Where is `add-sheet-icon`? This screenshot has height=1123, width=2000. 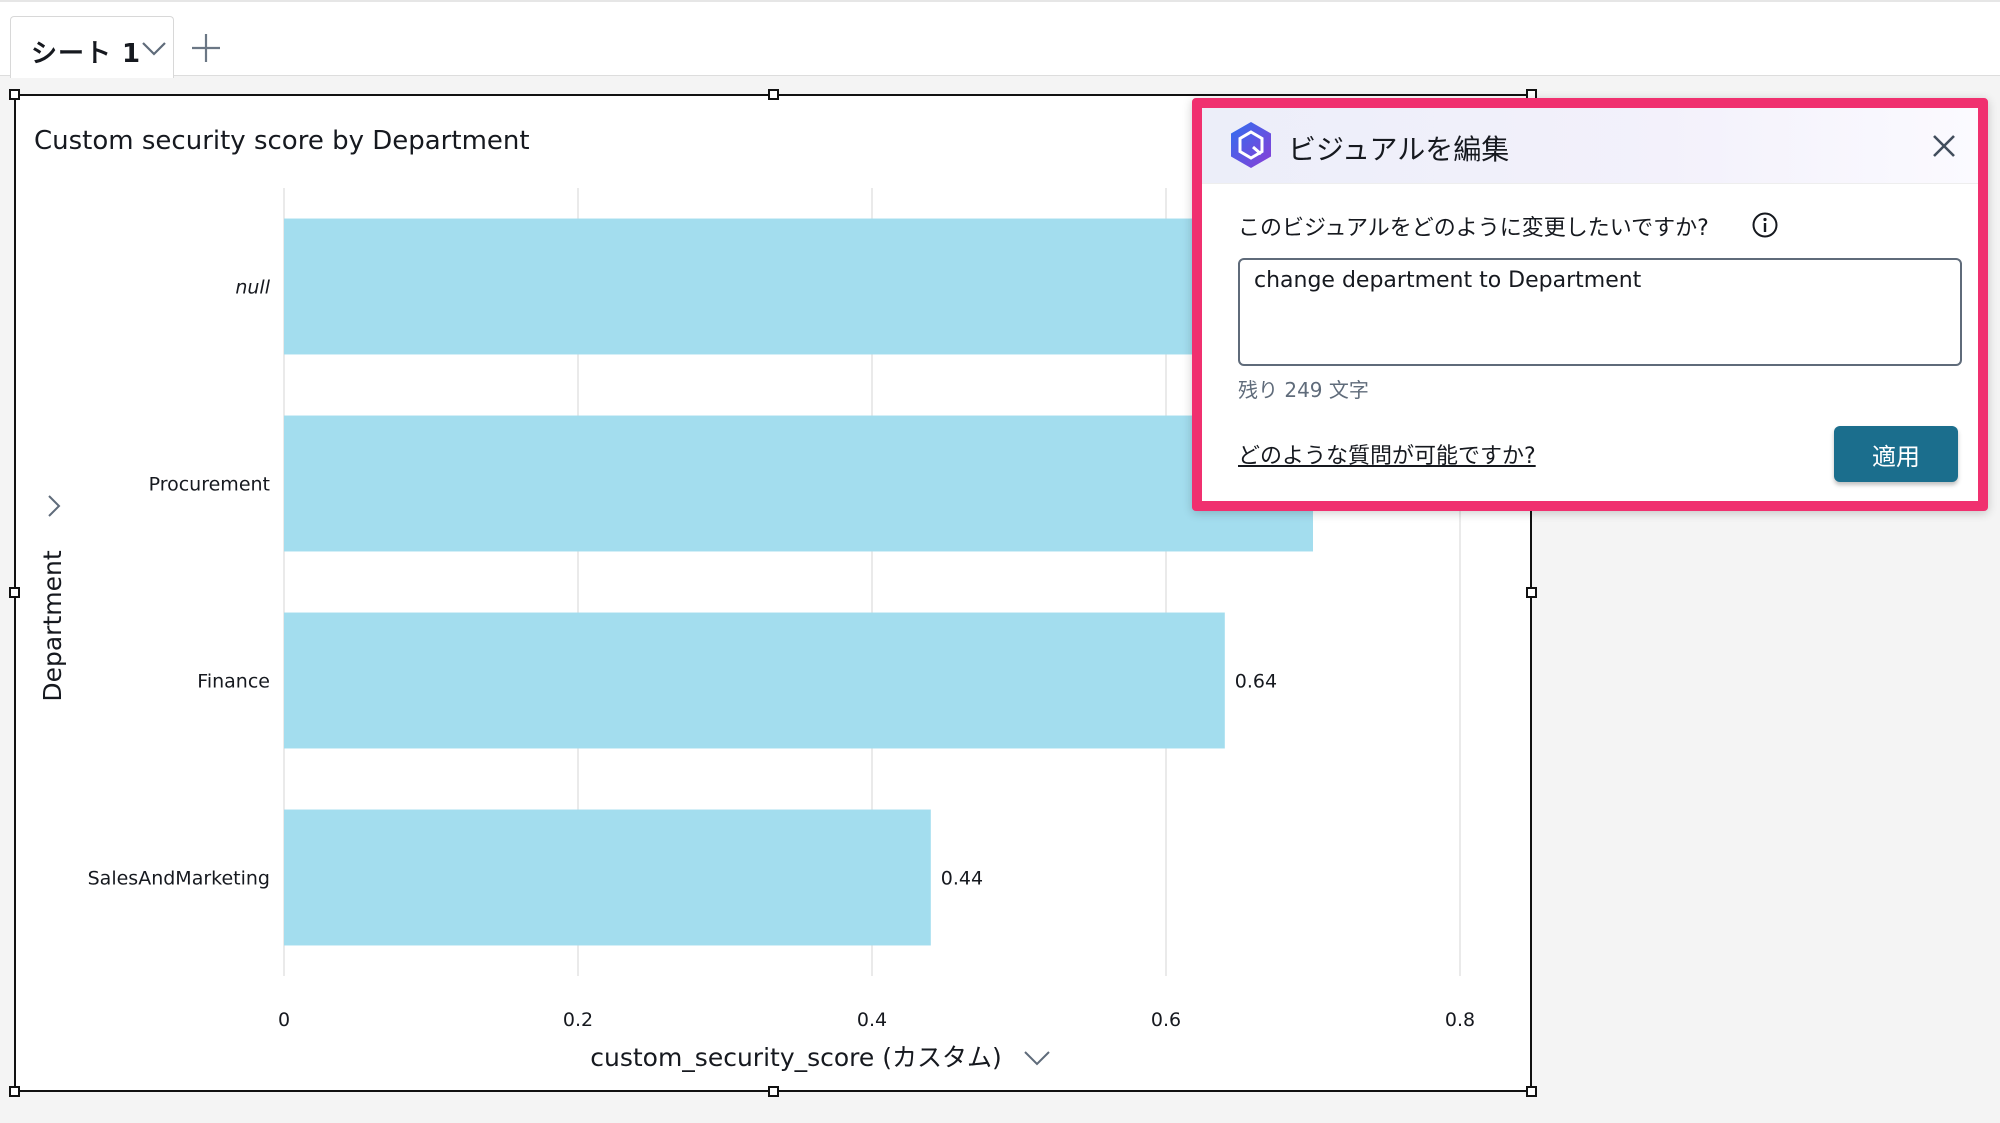 add-sheet-icon is located at coordinates (206, 48).